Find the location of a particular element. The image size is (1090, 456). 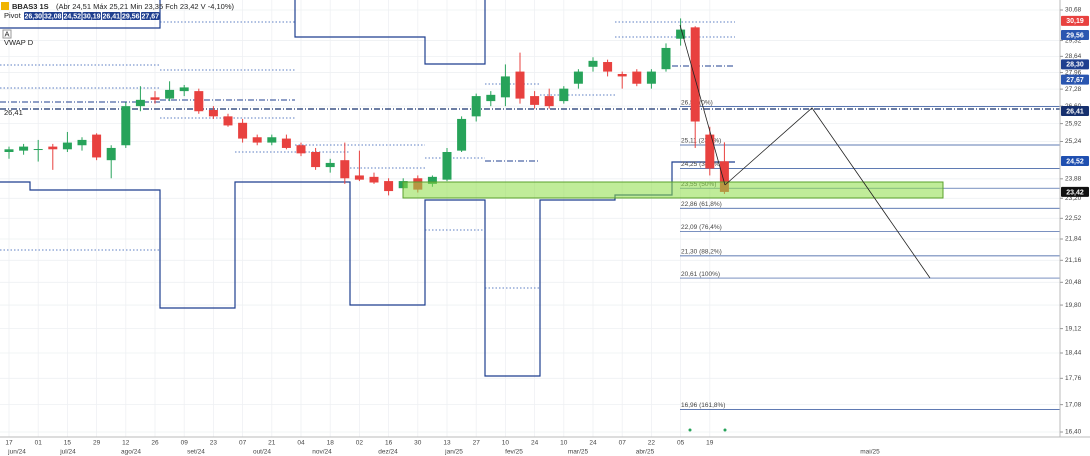

pivot-value: 30,19 is located at coordinates (92, 16).